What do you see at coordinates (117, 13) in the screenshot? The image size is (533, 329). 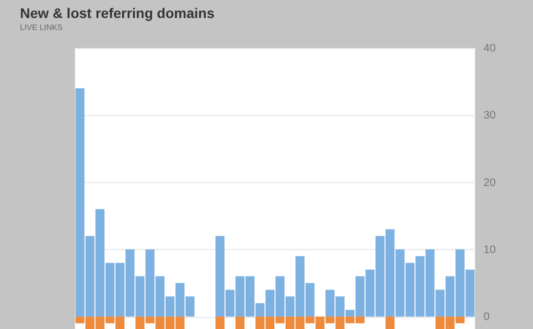 I see `chart-title: New & lost referring domains` at bounding box center [117, 13].